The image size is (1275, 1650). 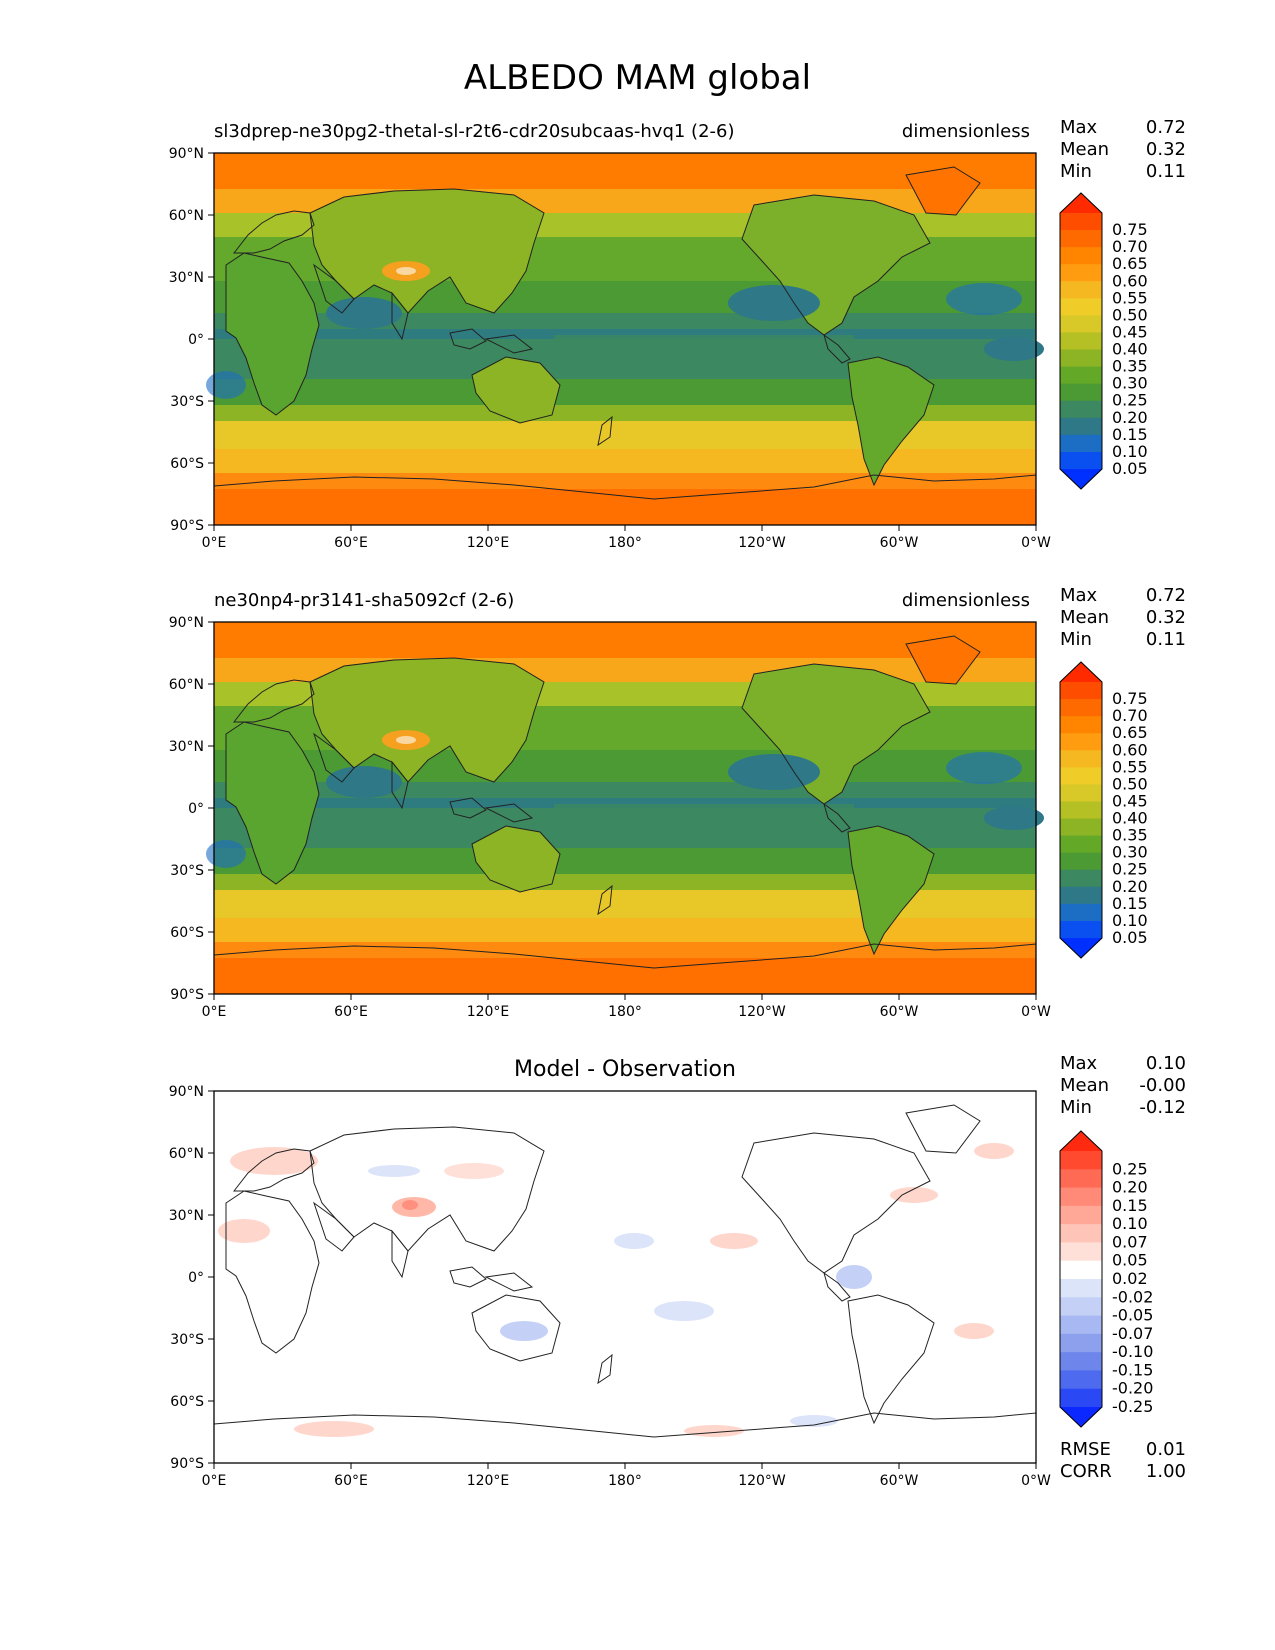 I want to click on stat-label: Max, so click(x=1079, y=1063).